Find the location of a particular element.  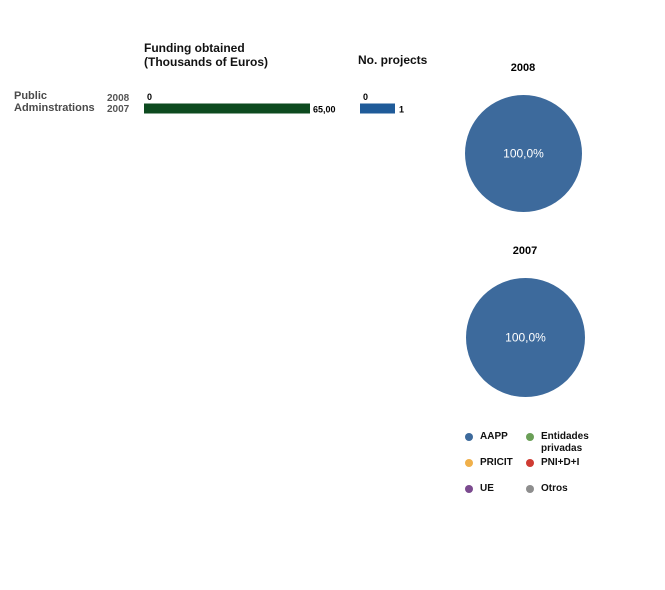

legend-label: PRICIT is located at coordinates (496, 462).